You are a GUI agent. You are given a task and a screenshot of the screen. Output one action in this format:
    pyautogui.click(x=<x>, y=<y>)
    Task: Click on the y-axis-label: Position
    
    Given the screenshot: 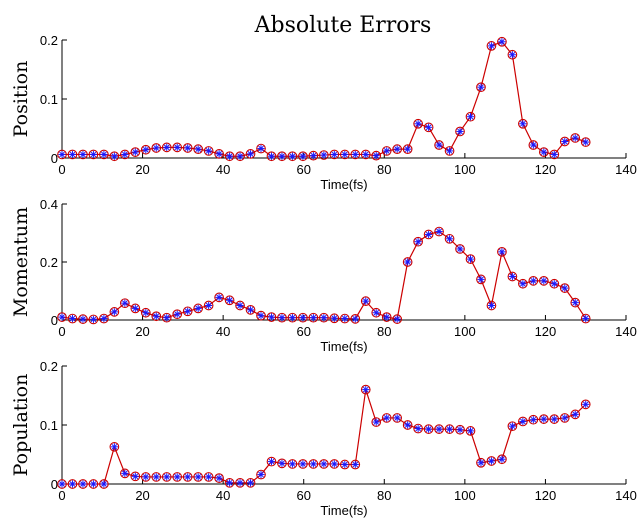 What is the action you would take?
    pyautogui.click(x=21, y=99)
    